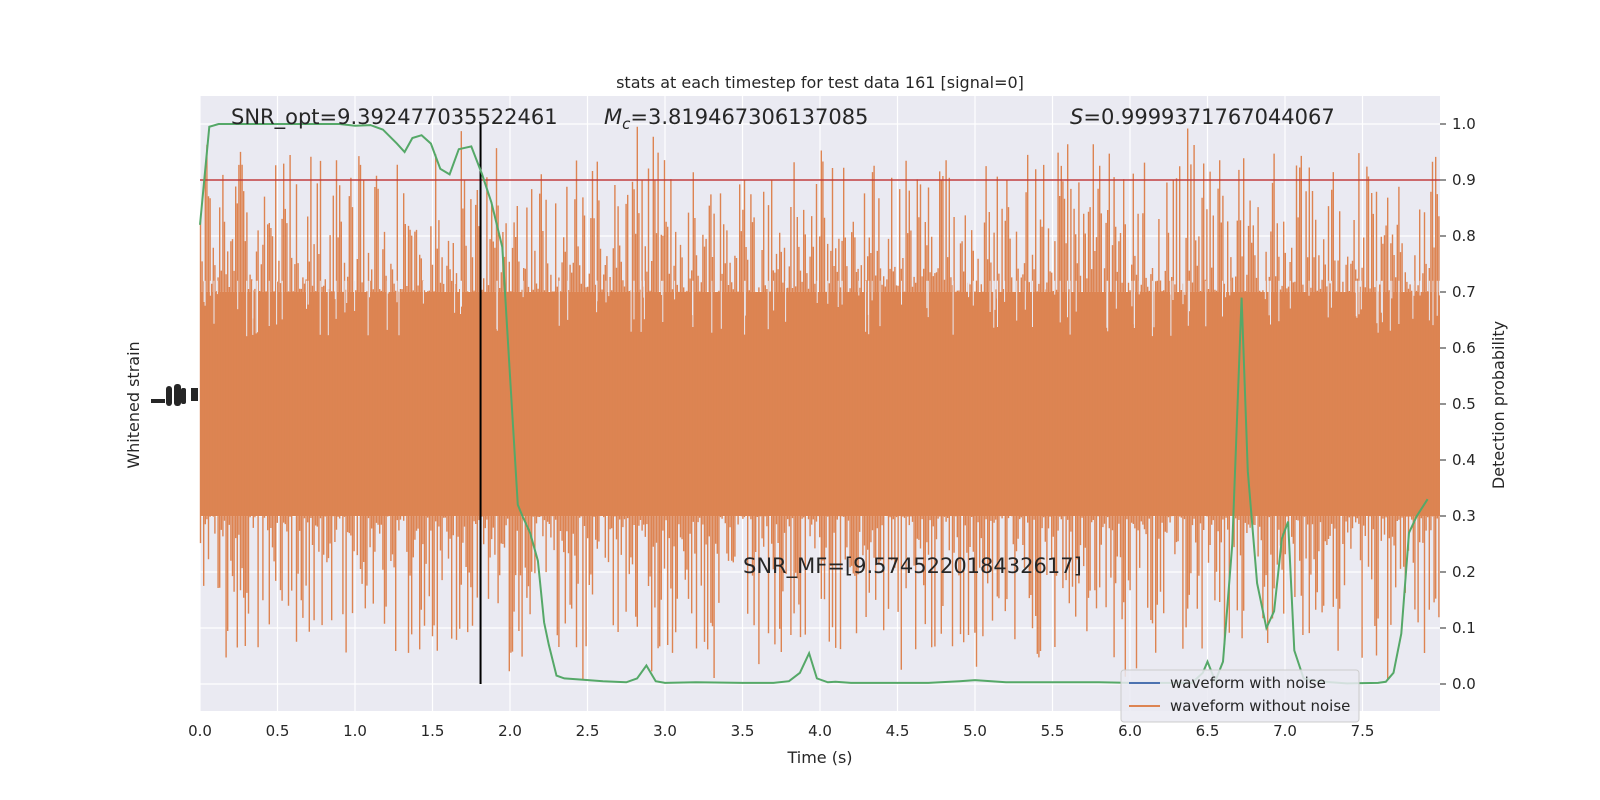 This screenshot has width=1600, height=800. What do you see at coordinates (1464, 572) in the screenshot?
I see `right-tick-label: 0.2` at bounding box center [1464, 572].